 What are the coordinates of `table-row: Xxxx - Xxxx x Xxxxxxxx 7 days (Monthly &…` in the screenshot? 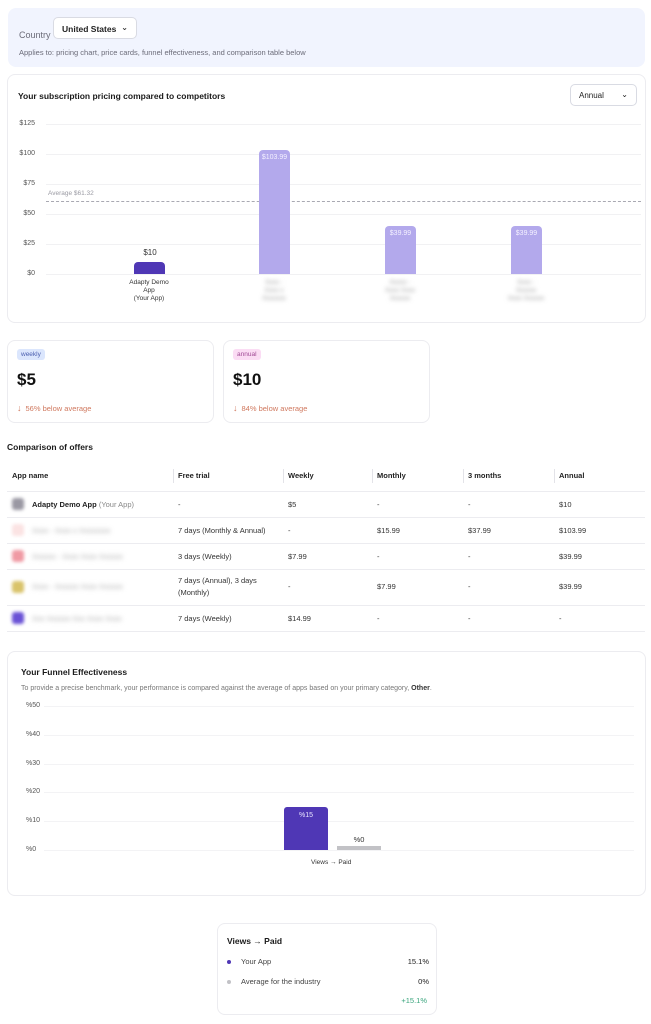 It's located at (326, 530).